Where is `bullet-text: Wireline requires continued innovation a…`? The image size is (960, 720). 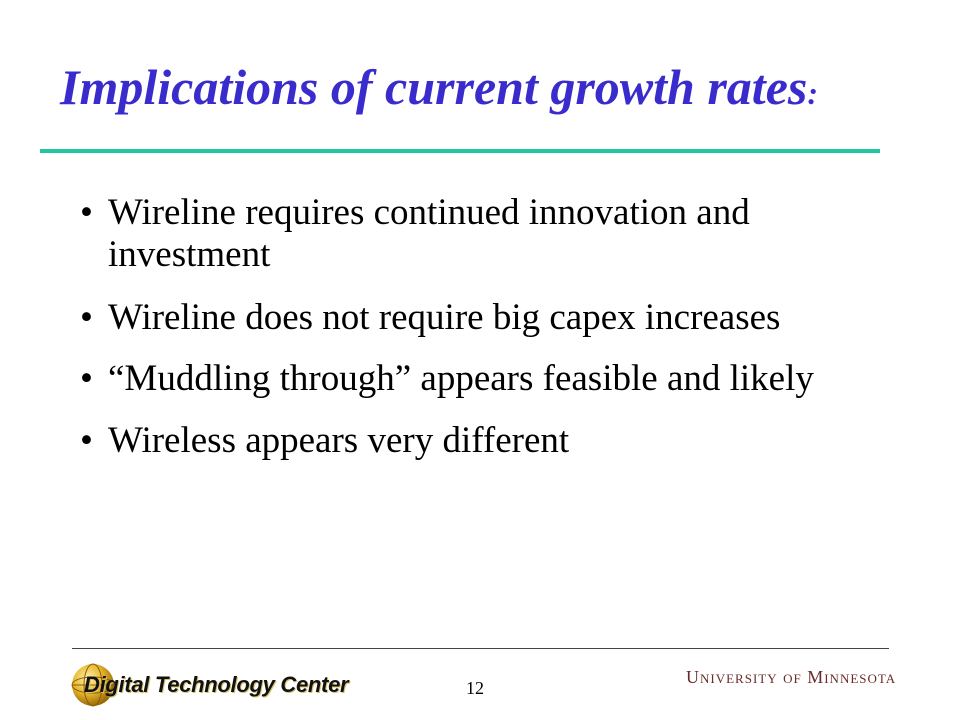 bullet-text: Wireline requires continued innovation a… is located at coordinates (429, 233).